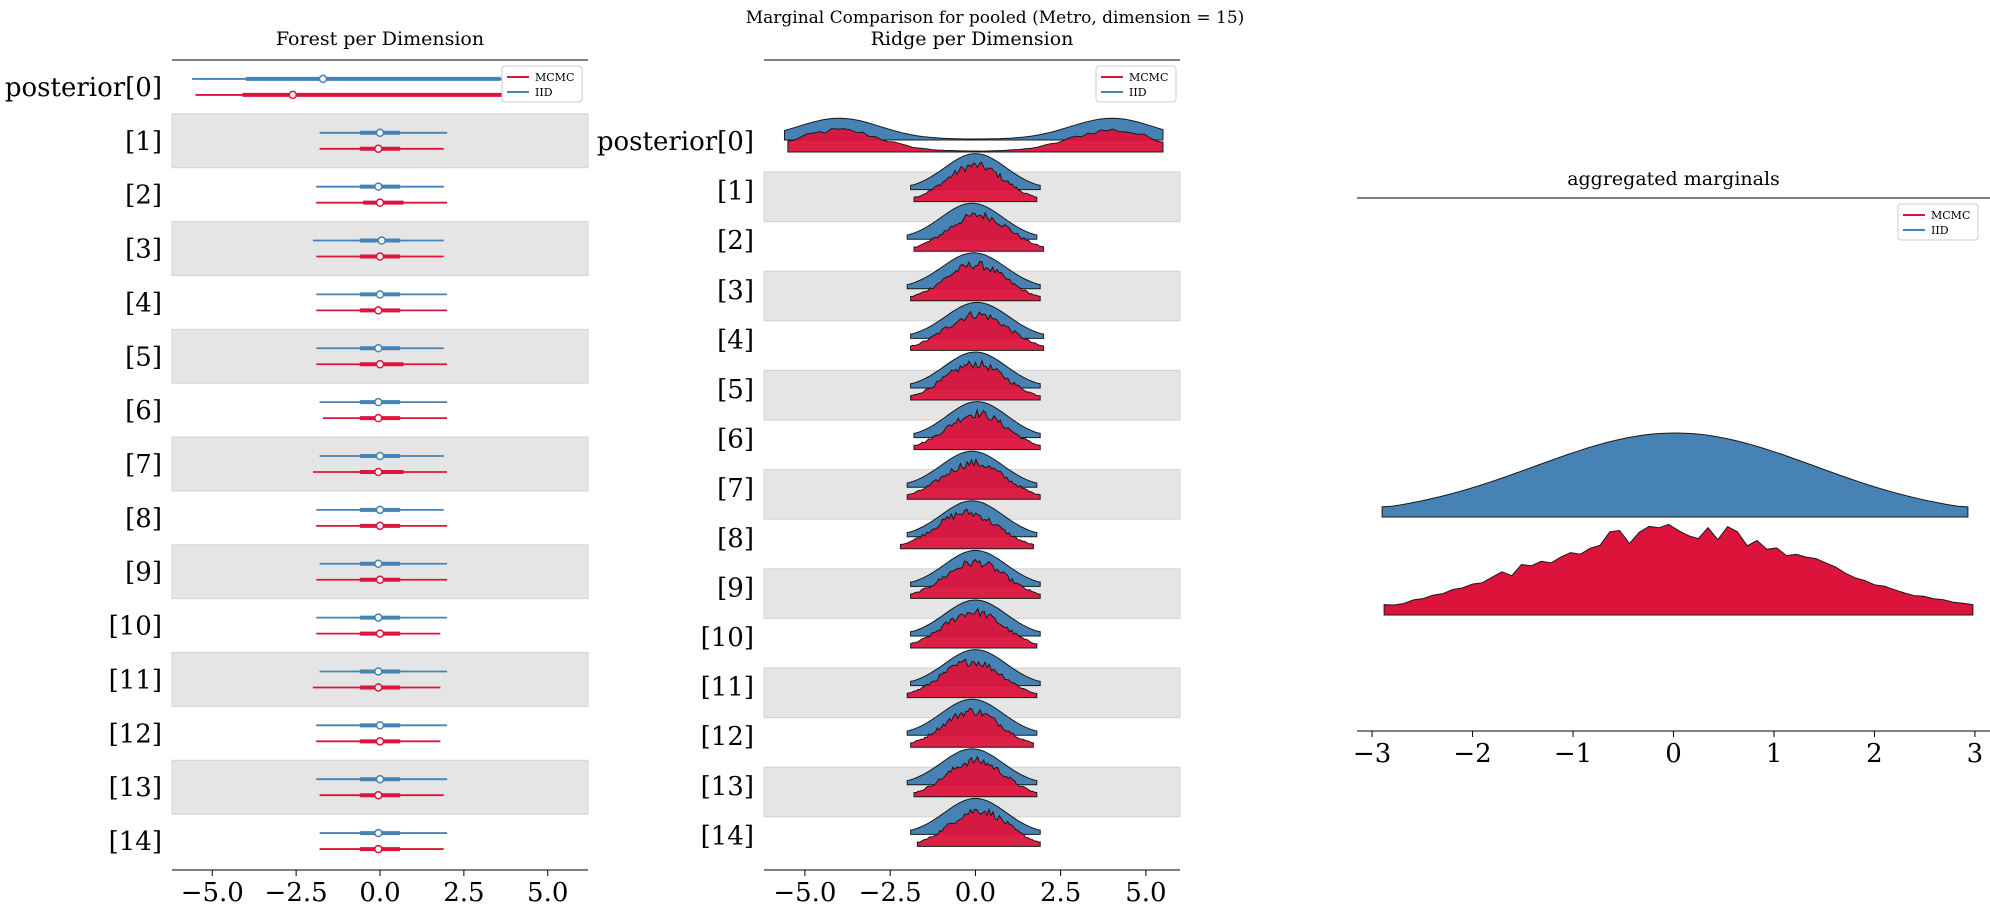  Describe the element at coordinates (1940, 230) in the screenshot. I see `agg-legend-label: IID` at that location.